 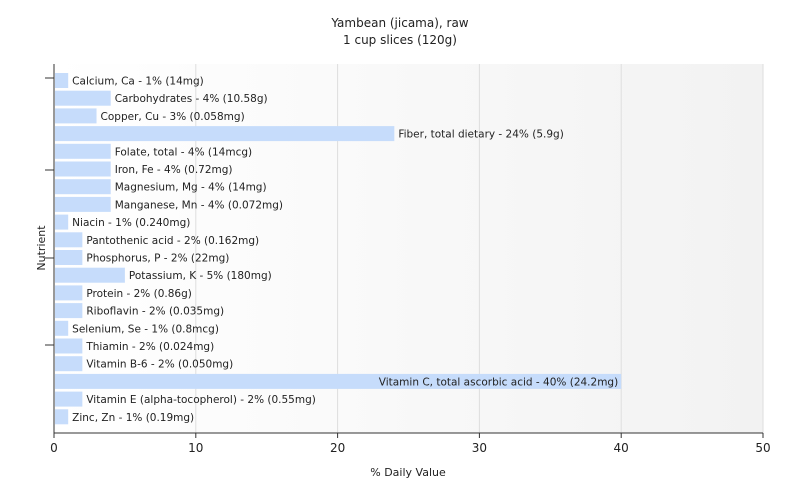 I want to click on bar-label: Selenium, Se - 1% (0.8mcg), so click(x=145, y=329).